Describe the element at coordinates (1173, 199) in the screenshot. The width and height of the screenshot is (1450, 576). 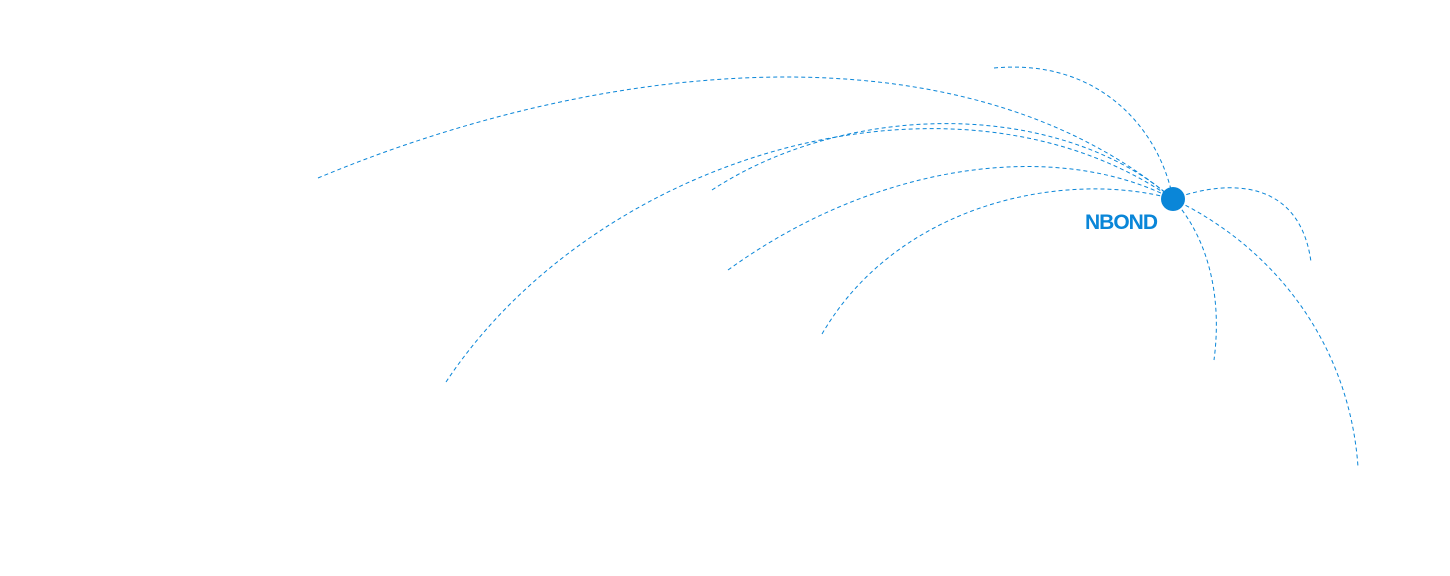
I see `hub-node` at that location.